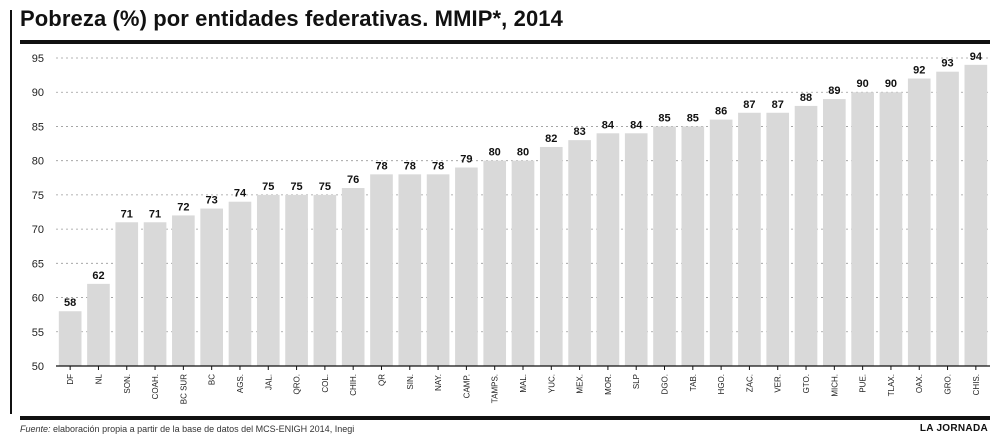 The image size is (990, 440). Describe the element at coordinates (268, 382) in the screenshot. I see `x-tick-label: JAL.` at that location.